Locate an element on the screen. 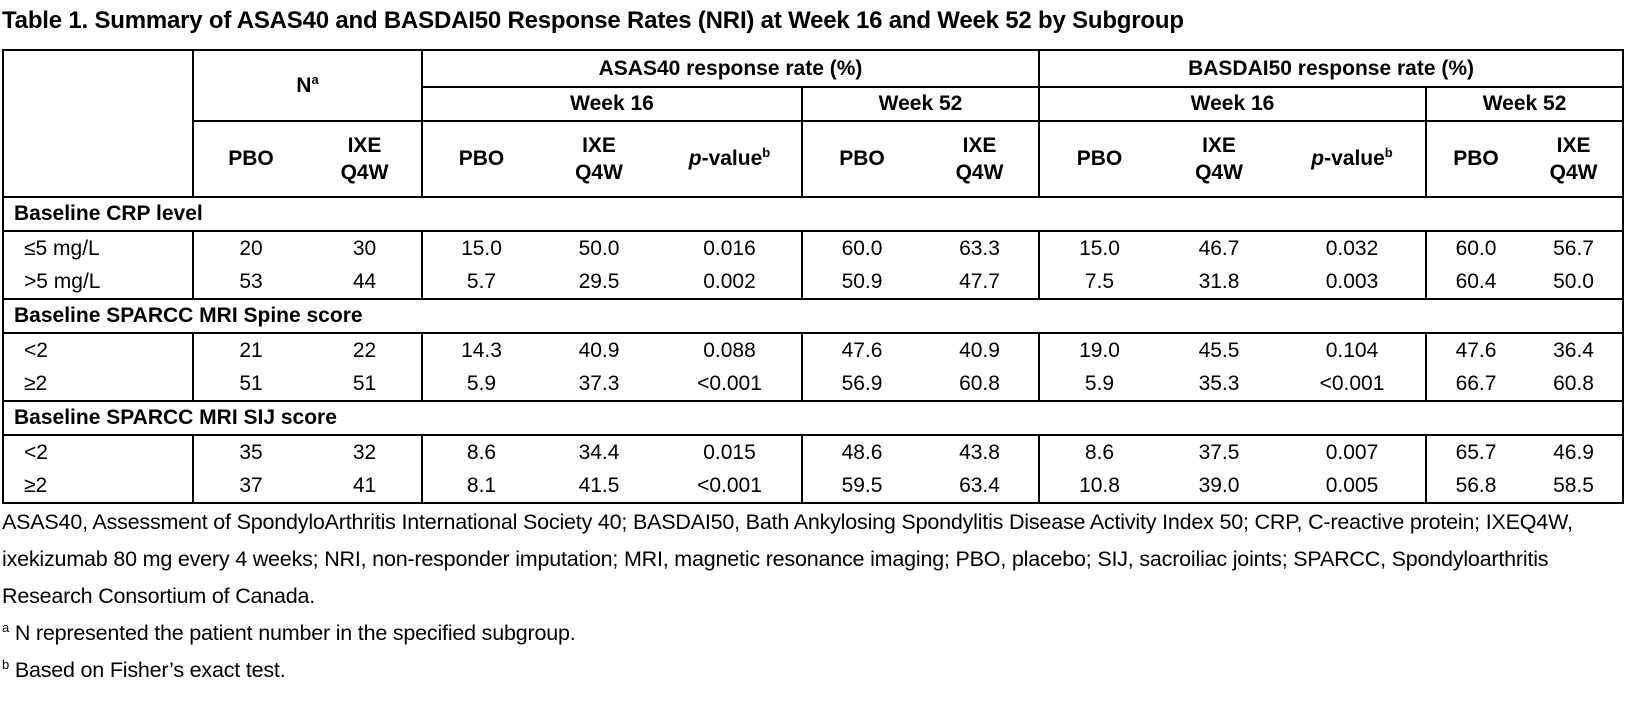 This screenshot has width=1625, height=712. col-group-n: Na is located at coordinates (307, 86).